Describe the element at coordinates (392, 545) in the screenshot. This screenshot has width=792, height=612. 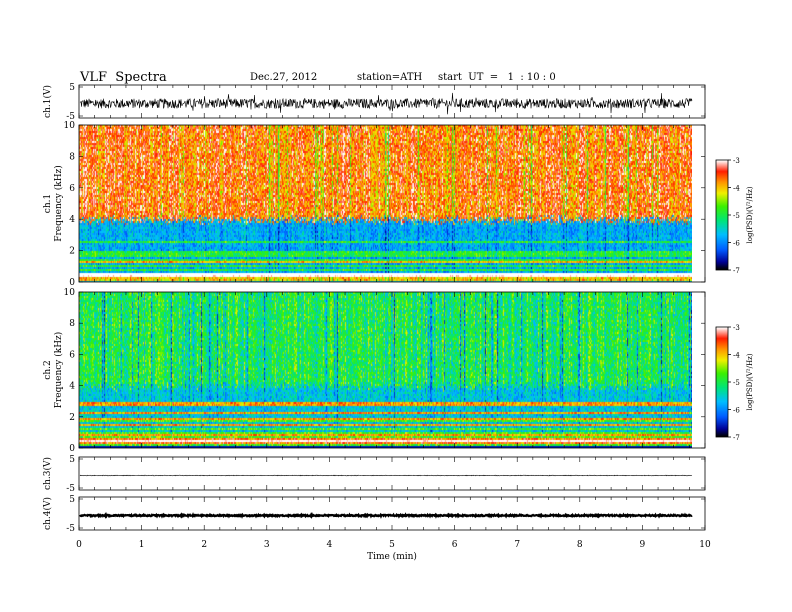
I see `x-tick-label: 5` at that location.